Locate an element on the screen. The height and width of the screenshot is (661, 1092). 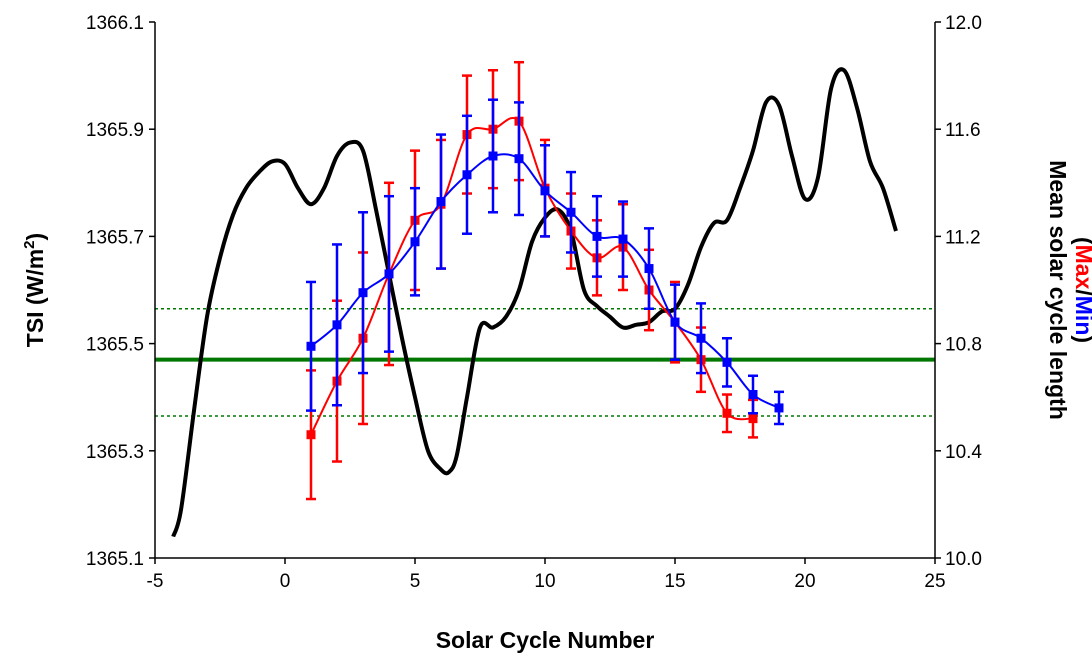
y2-axis-subtitle: (Max/Min) is located at coordinates (1081, 290).